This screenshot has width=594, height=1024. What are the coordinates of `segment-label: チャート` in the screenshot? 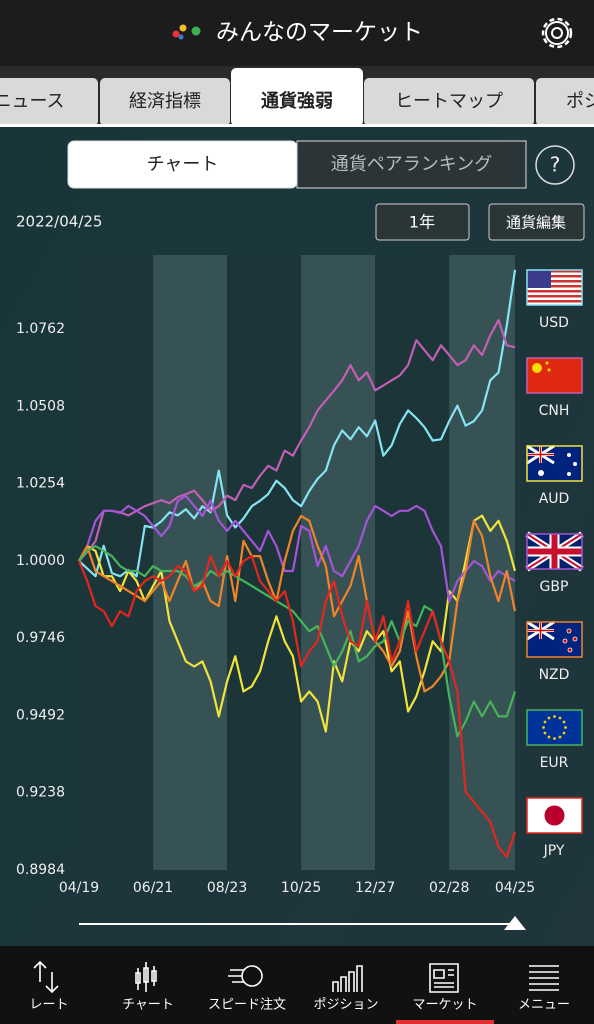 It's located at (183, 164).